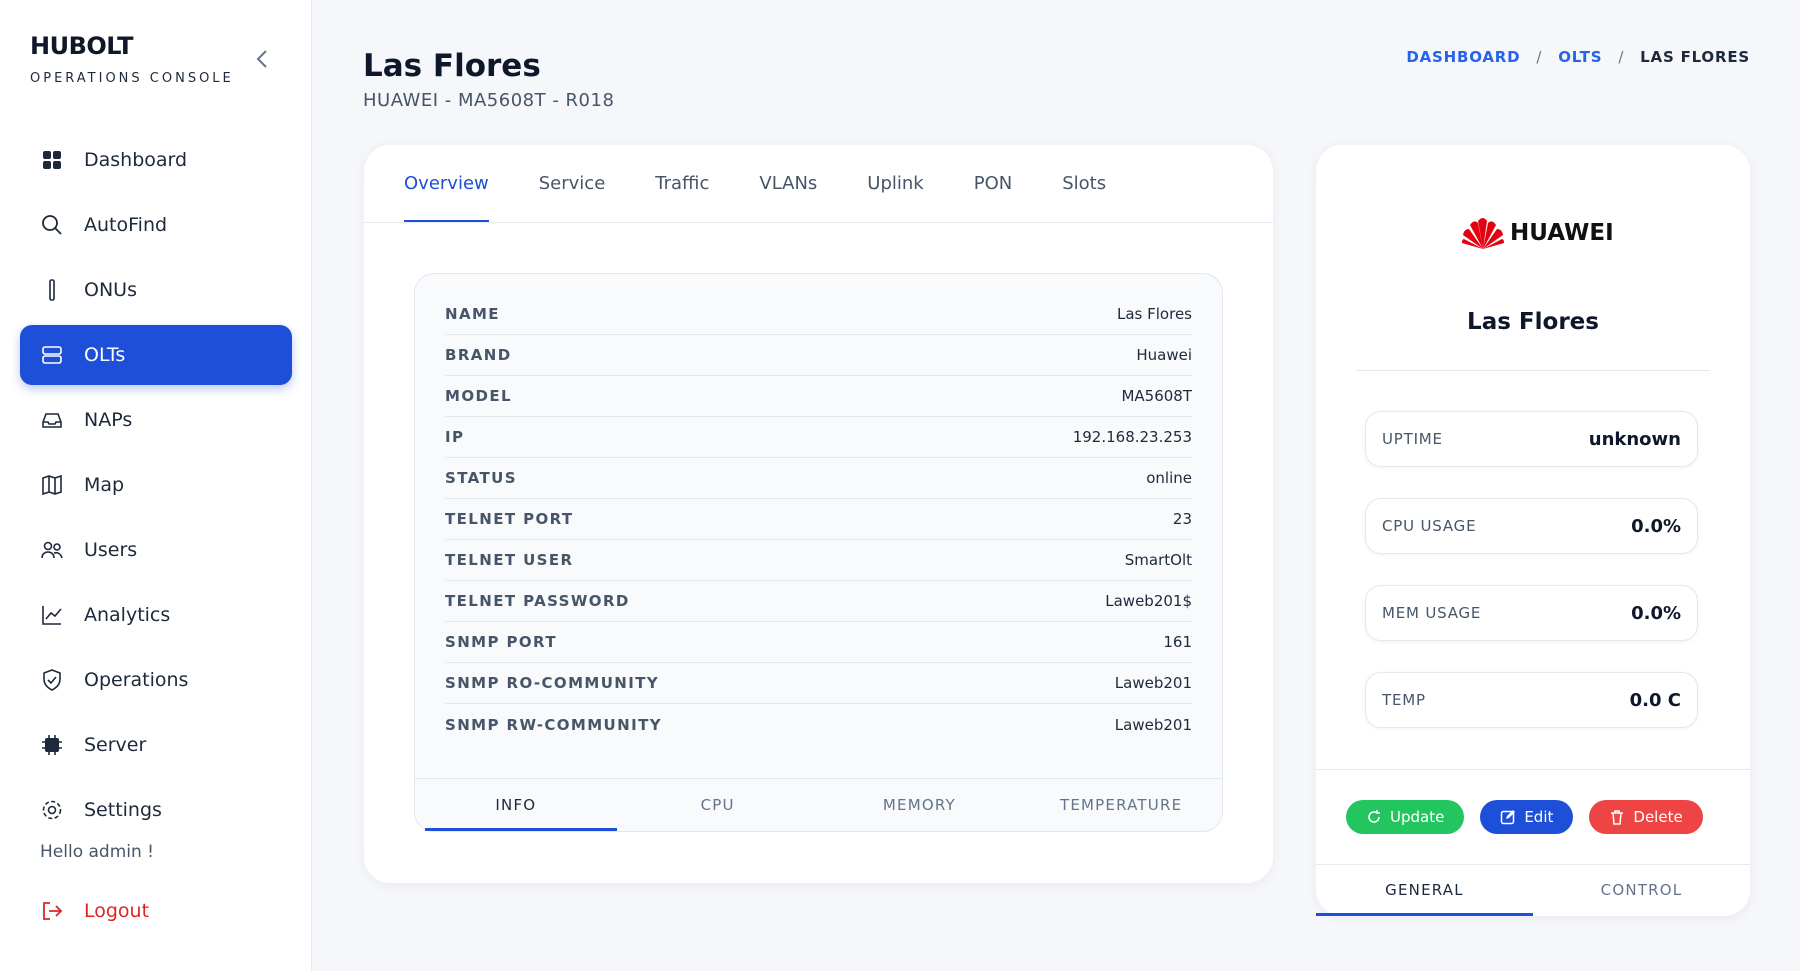  Describe the element at coordinates (156, 355) in the screenshot. I see `nav-item: OLTs` at that location.